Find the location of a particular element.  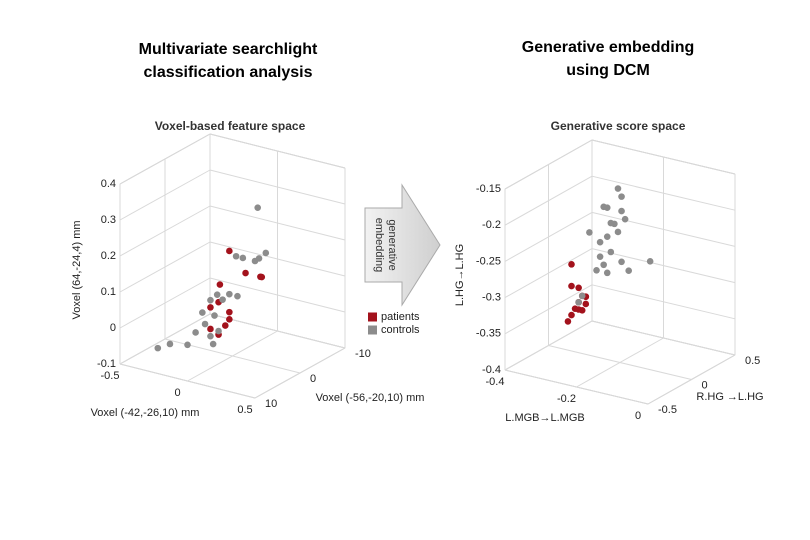

z-tick-label: -0.1 is located at coordinates (106, 364).